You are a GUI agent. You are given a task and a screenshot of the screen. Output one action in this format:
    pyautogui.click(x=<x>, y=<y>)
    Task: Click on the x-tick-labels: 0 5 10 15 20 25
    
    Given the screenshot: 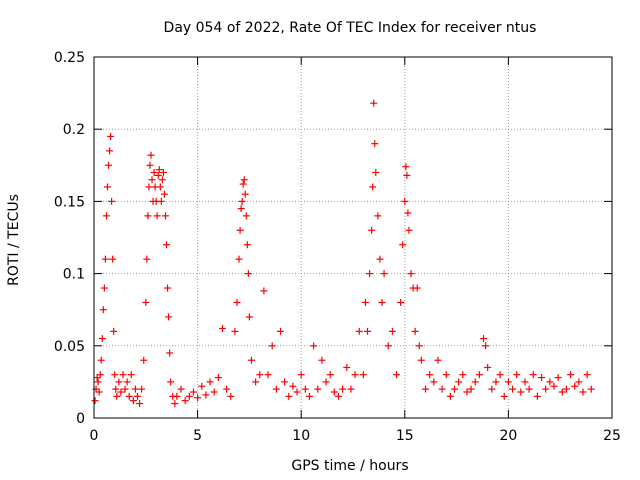 What is the action you would take?
    pyautogui.click(x=355, y=436)
    